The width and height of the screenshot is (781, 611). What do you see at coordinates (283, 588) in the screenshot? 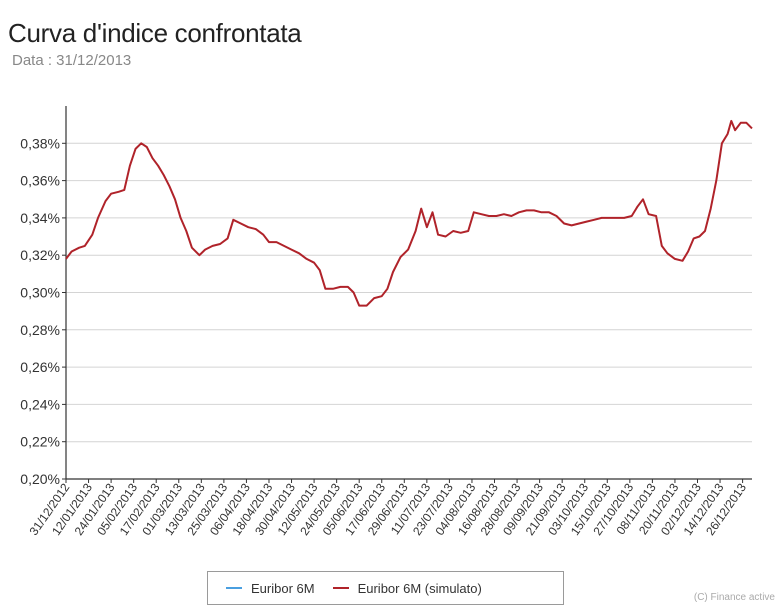
I see `legend-label-euribor-6m: Euribor 6M` at bounding box center [283, 588].